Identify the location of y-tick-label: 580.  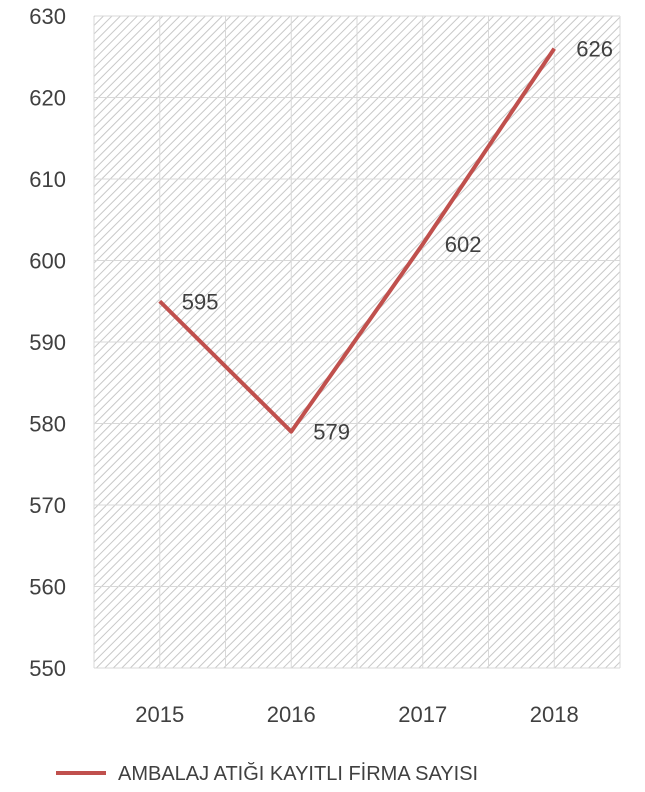
(47, 424).